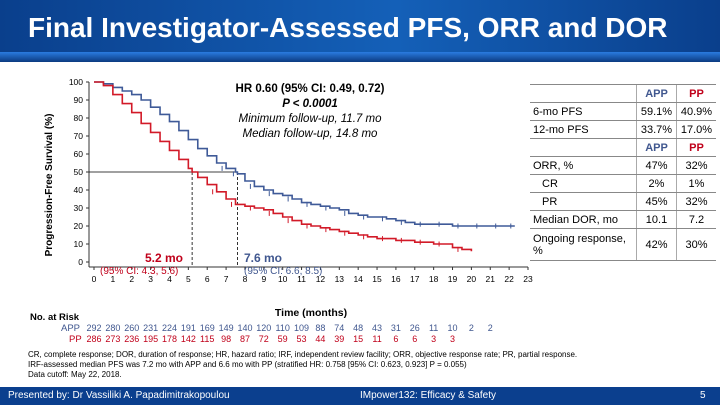  Describe the element at coordinates (310, 134) in the screenshot. I see `median-followup: Median follow-up, 14.8 mo` at that location.